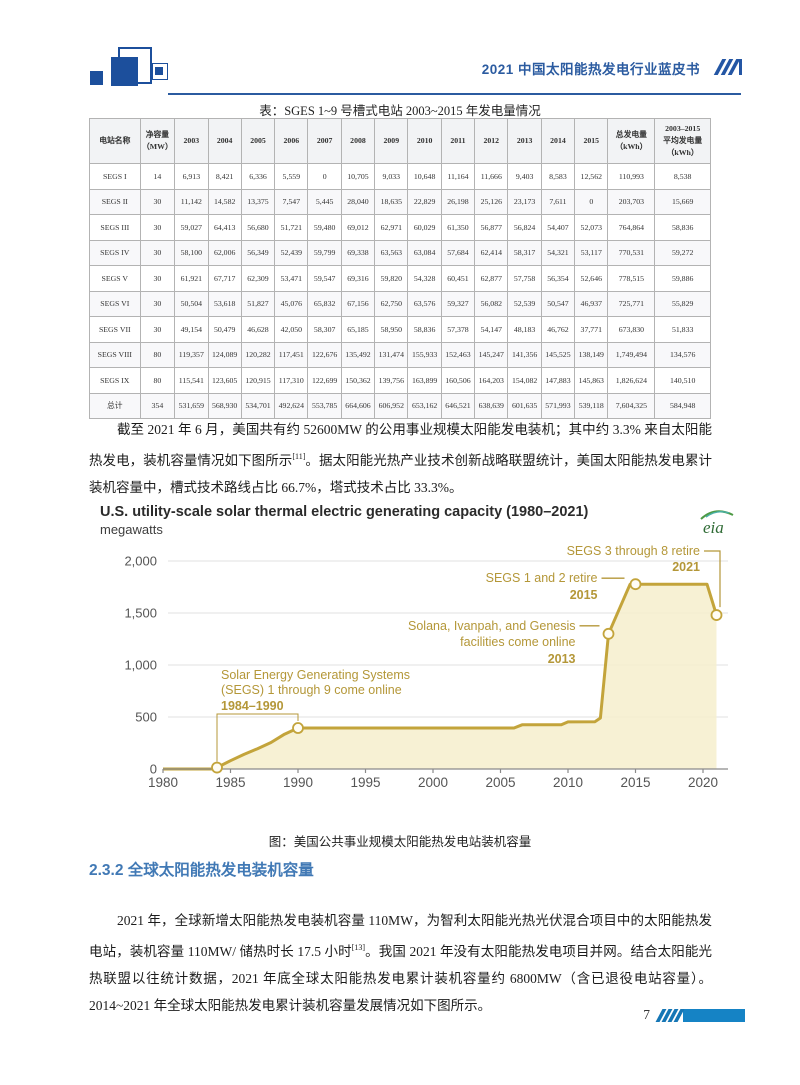 The height and width of the screenshot is (1085, 800). What do you see at coordinates (258, 252) in the screenshot?
I see `value-cell: 56,349` at bounding box center [258, 252].